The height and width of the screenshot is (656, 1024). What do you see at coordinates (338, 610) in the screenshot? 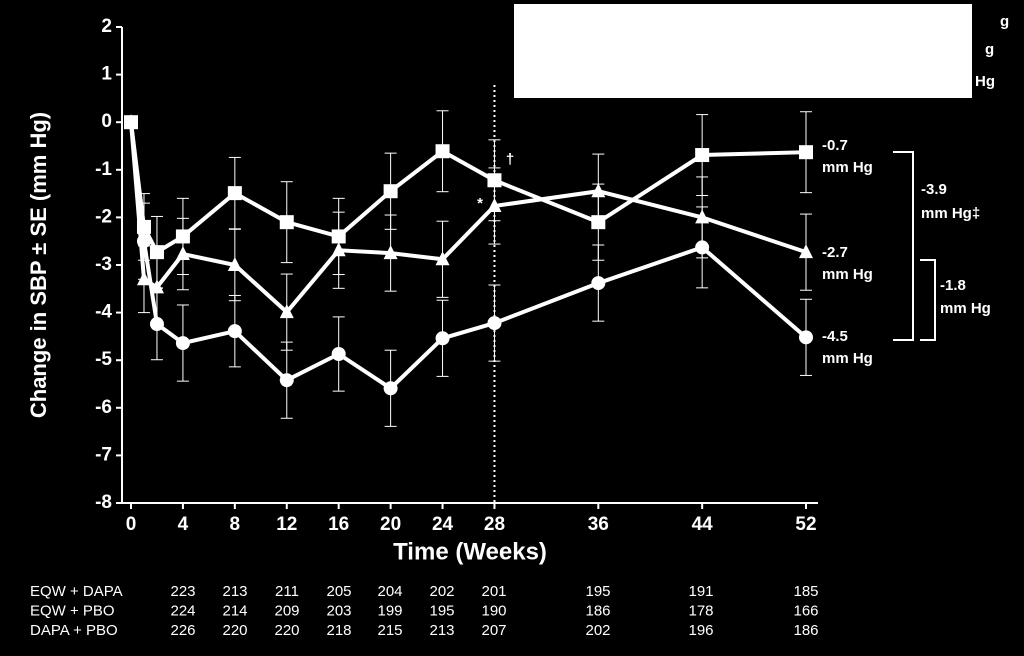
I see `table-cell: 203` at bounding box center [338, 610].